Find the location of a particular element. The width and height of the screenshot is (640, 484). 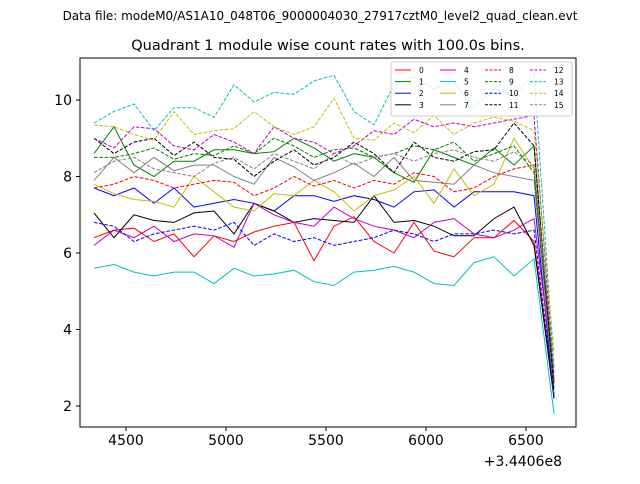

legend-label-11: 11 is located at coordinates (514, 105).